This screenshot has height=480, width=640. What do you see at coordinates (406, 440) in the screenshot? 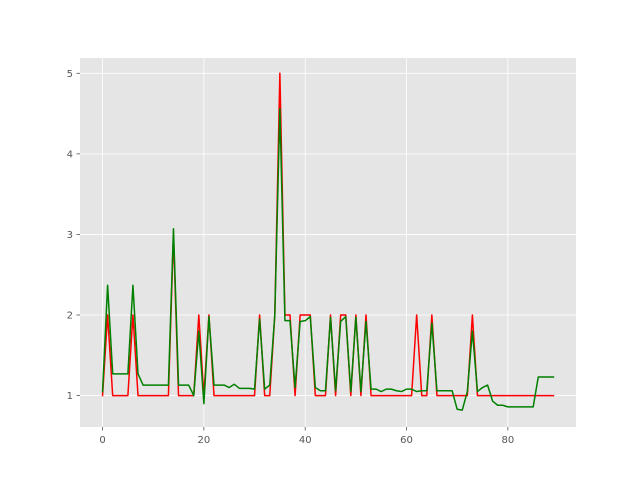
I see `x-tick-label: 60` at bounding box center [406, 440].